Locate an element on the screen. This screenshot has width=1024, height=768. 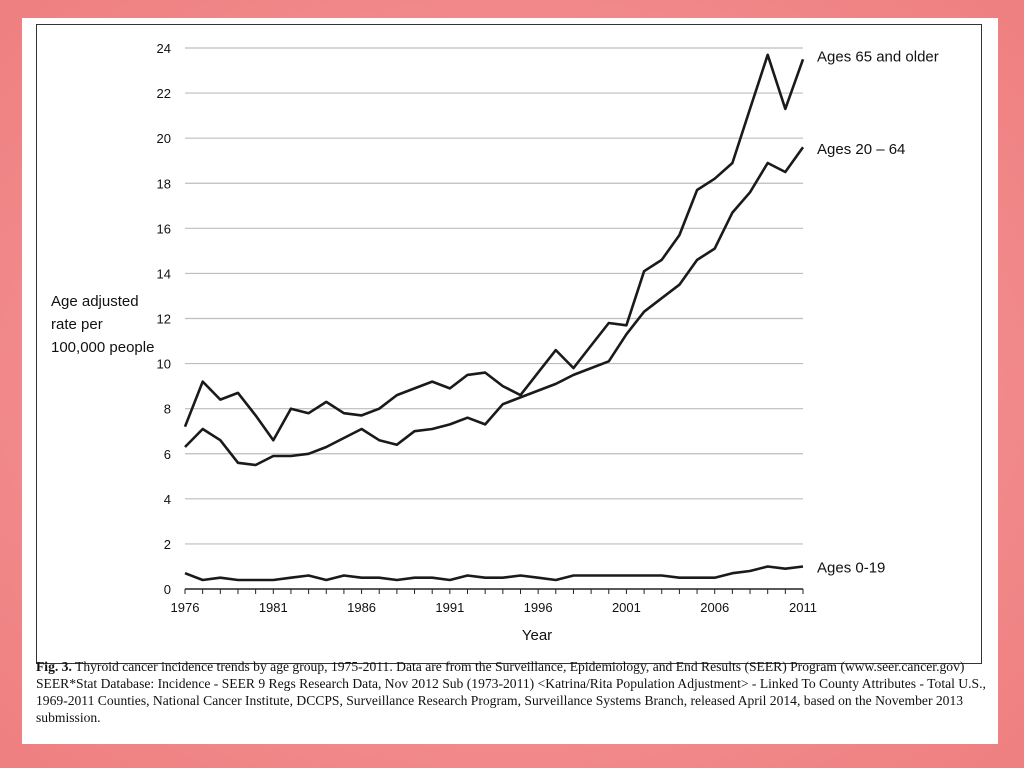
y-tick-label-22: 22 is located at coordinates (164, 93).